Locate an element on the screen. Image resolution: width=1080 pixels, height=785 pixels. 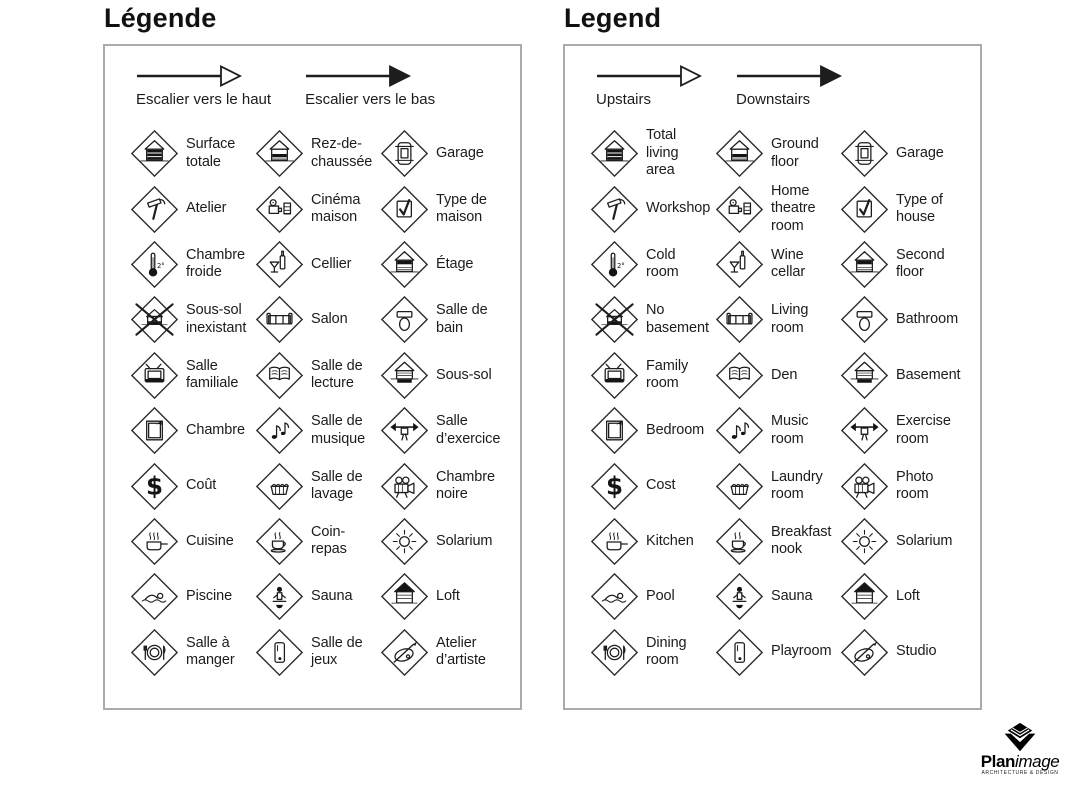
bedroom-icon is located at coordinates (614, 431).